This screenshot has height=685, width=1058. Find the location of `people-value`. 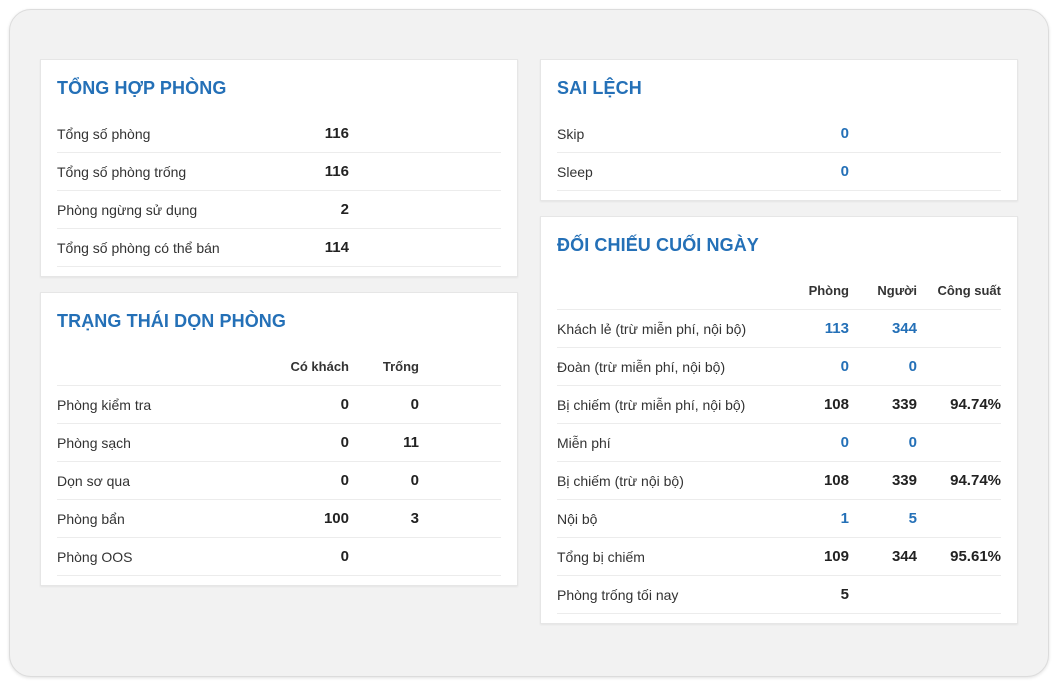

people-value is located at coordinates (885, 595).